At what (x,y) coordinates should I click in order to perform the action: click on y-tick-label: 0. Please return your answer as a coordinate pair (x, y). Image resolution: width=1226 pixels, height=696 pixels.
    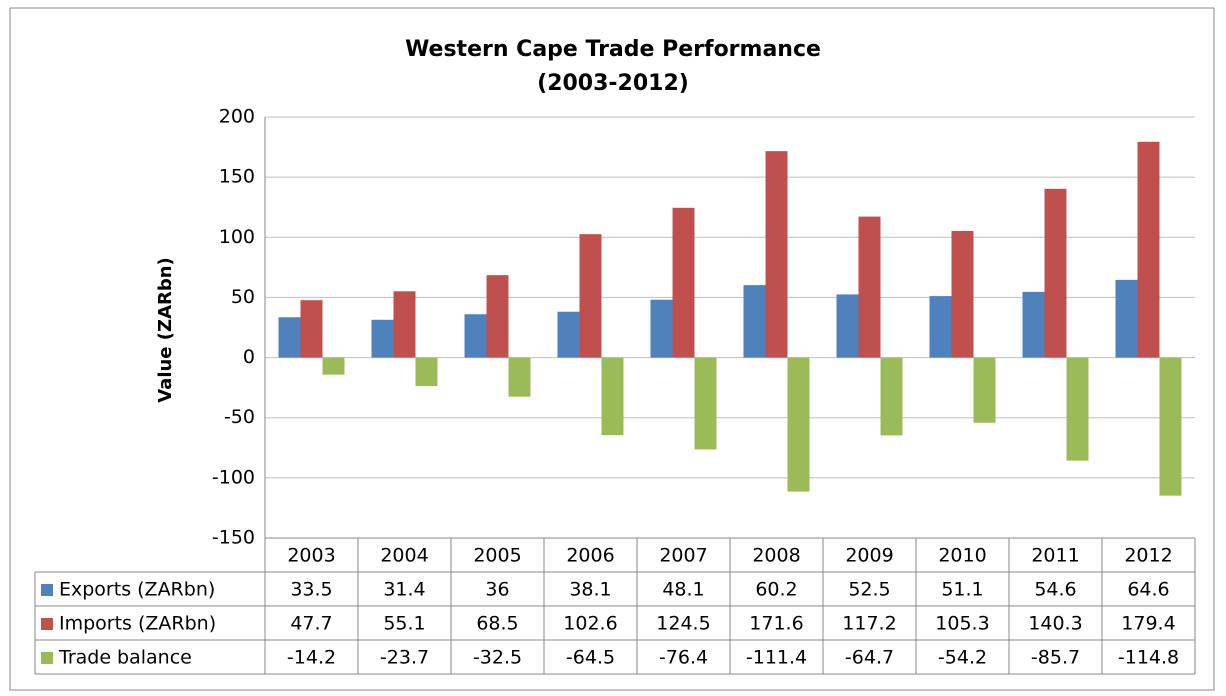
    Looking at the image, I should click on (249, 357).